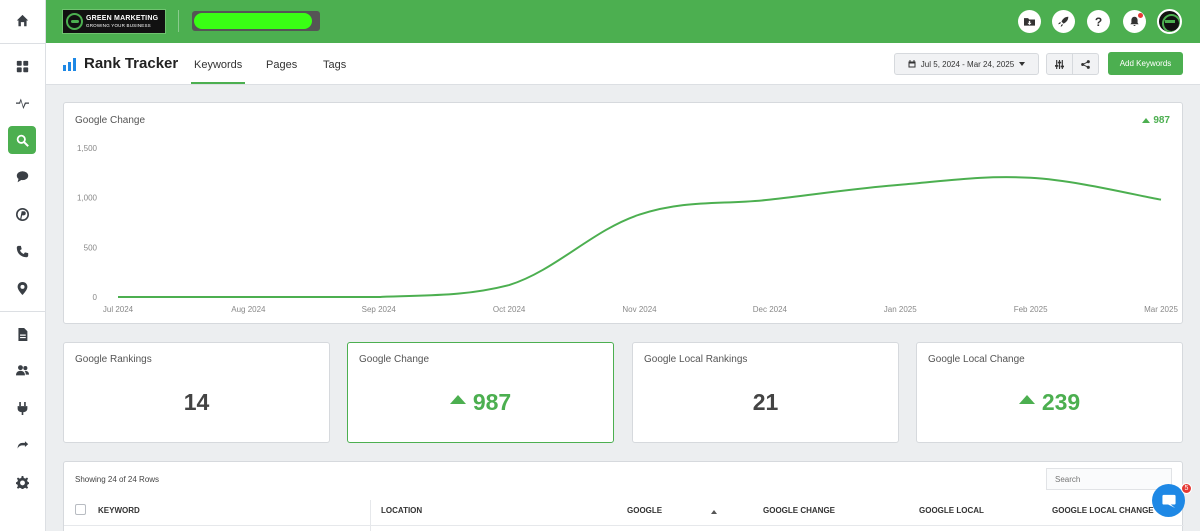 The width and height of the screenshot is (1200, 531). What do you see at coordinates (80, 509) in the screenshot?
I see `select-all-checkbox` at bounding box center [80, 509].